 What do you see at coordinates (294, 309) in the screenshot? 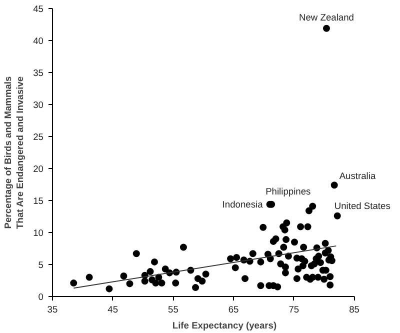
I see `x-tick-label: 75` at bounding box center [294, 309].